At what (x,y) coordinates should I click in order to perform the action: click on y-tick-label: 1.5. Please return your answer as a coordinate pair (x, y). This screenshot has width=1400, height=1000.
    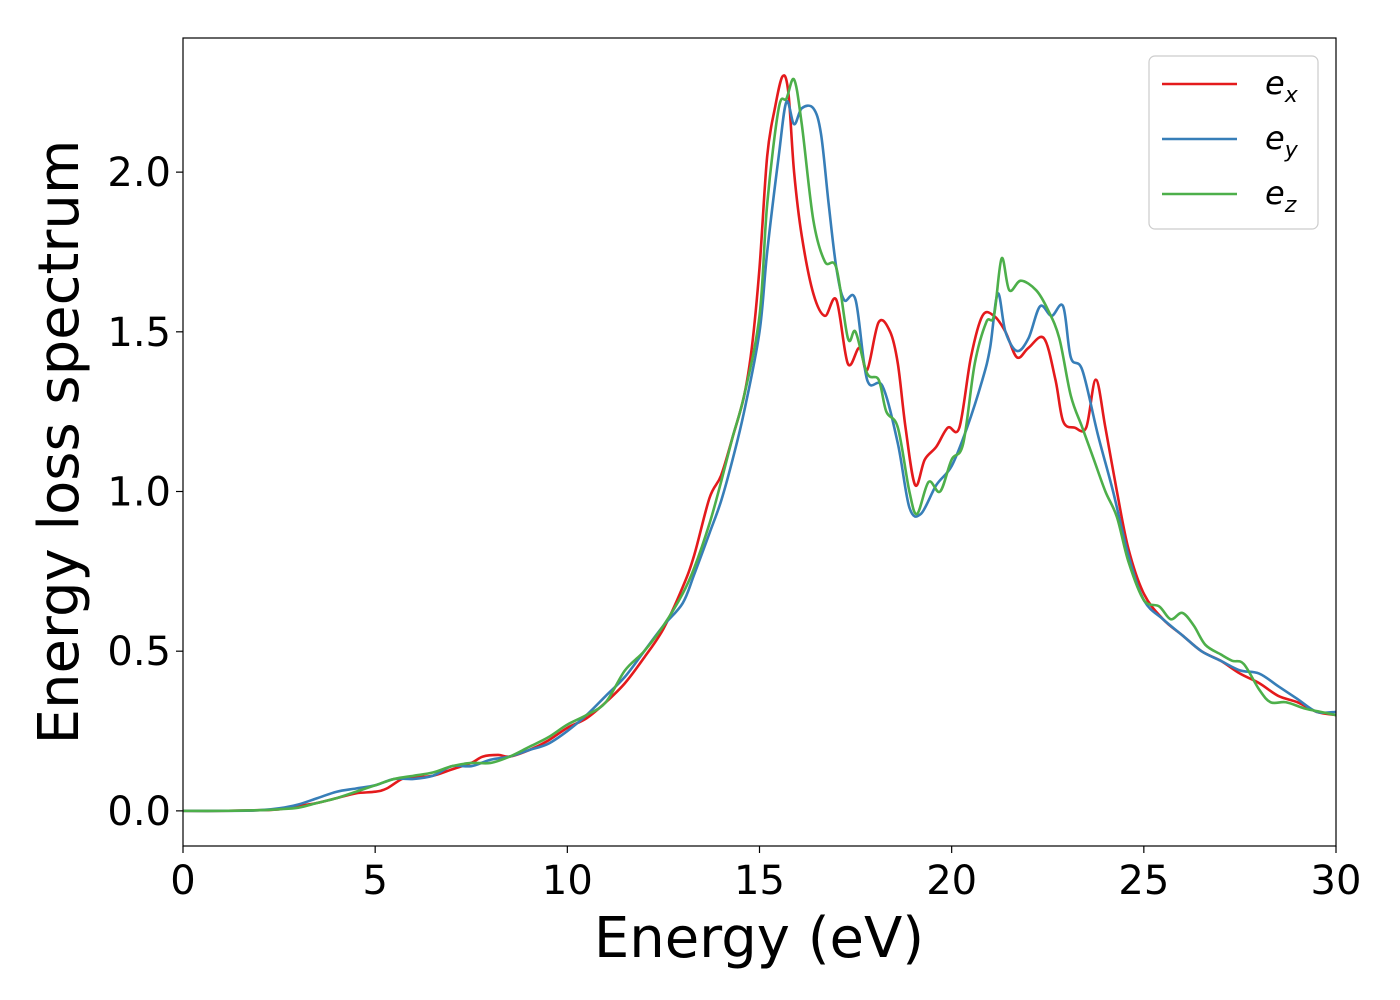
    Looking at the image, I should click on (139, 333).